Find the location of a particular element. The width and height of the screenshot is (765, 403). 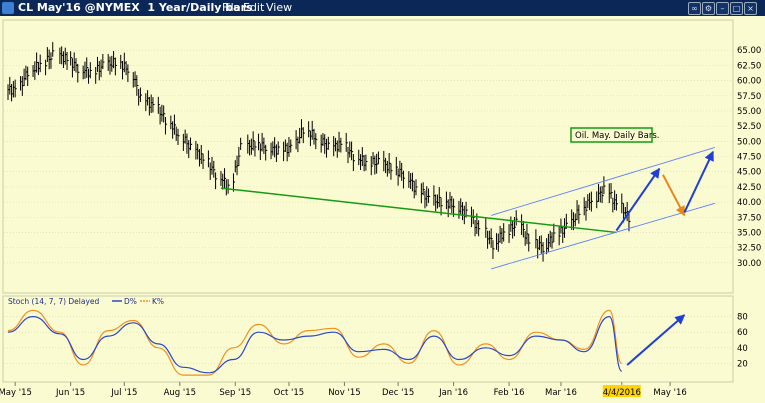

maximize-icon: □ is located at coordinates (736, 8).